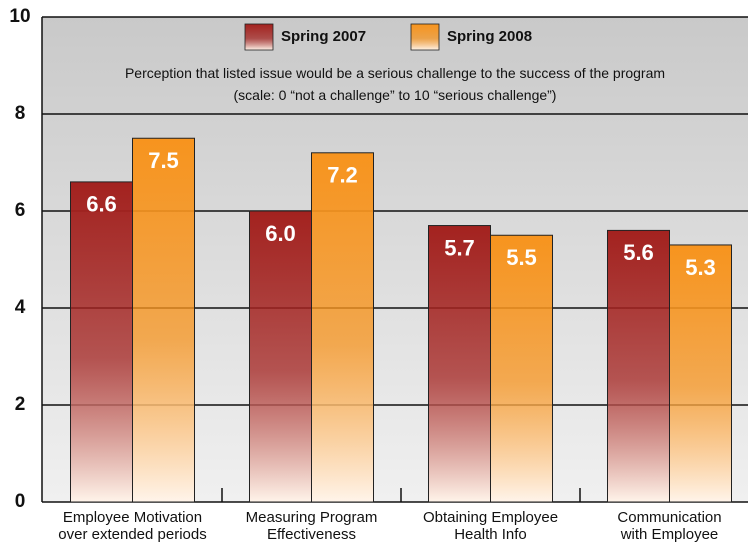  Describe the element at coordinates (638, 252) in the screenshot. I see `value-label: 5.6` at that location.